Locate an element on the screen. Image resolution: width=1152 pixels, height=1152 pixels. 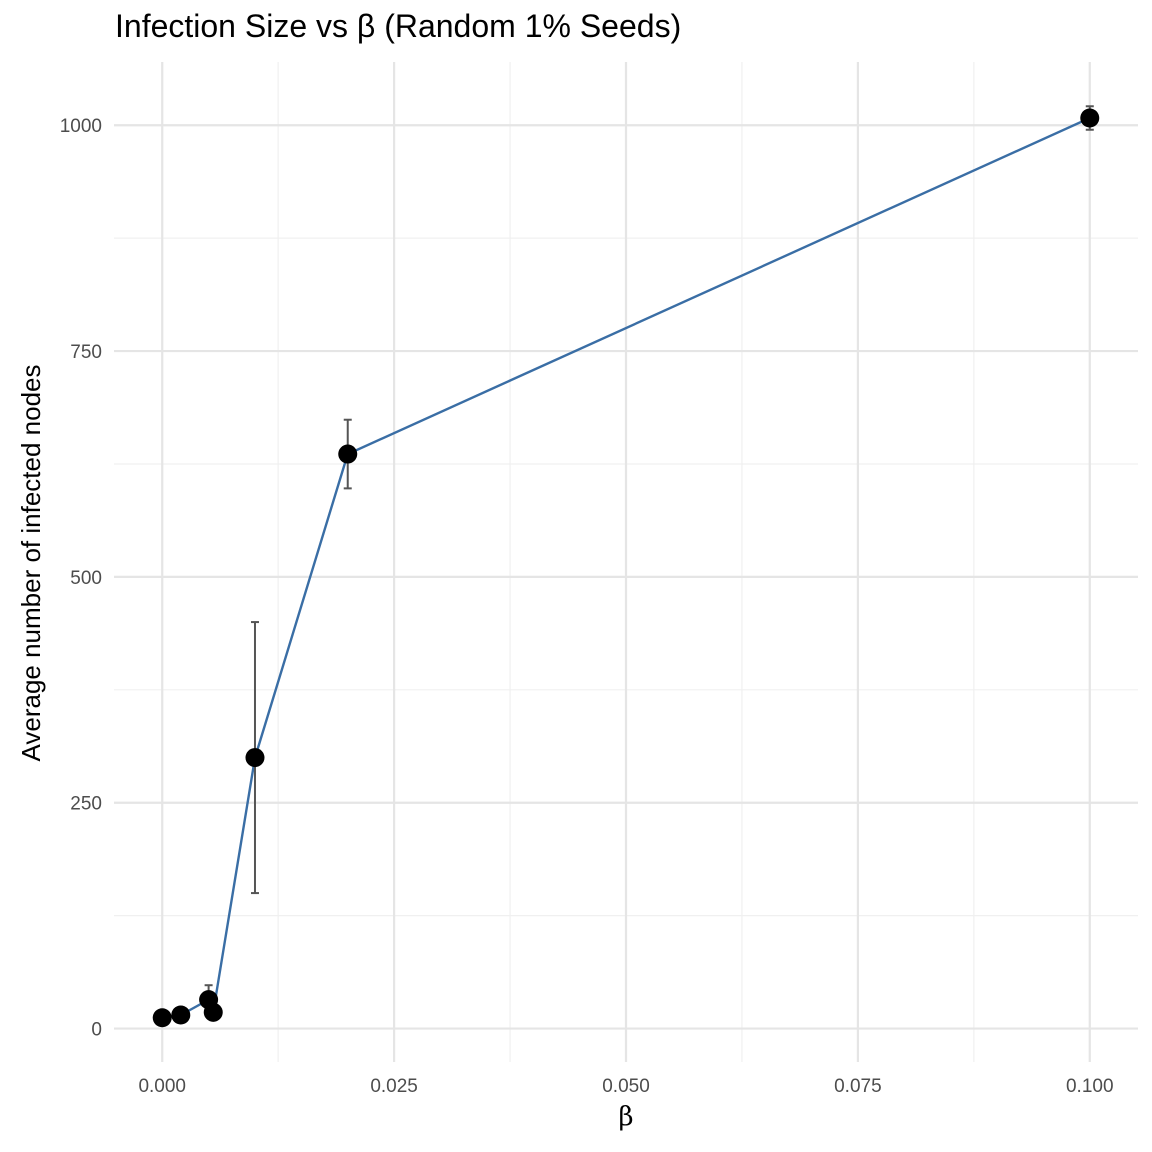
x-tick-label: 0.000 is located at coordinates (162, 1086).